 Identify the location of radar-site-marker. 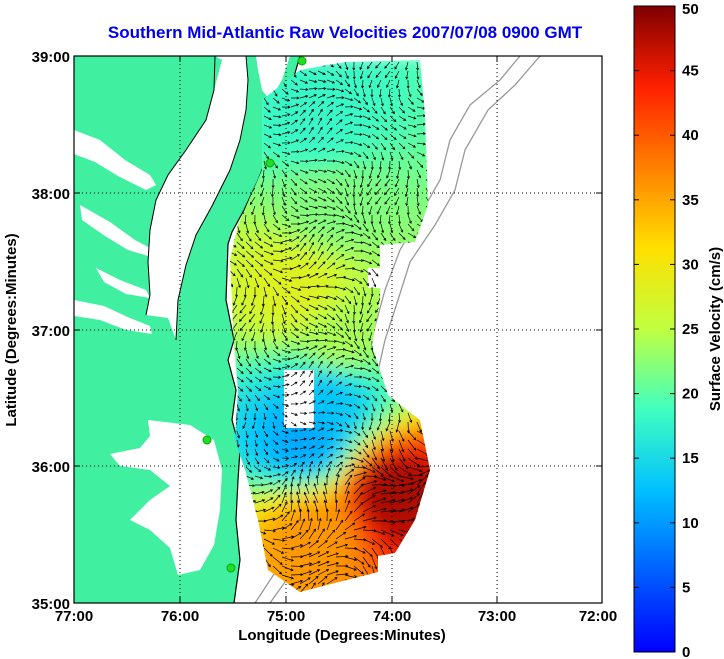
(207, 440).